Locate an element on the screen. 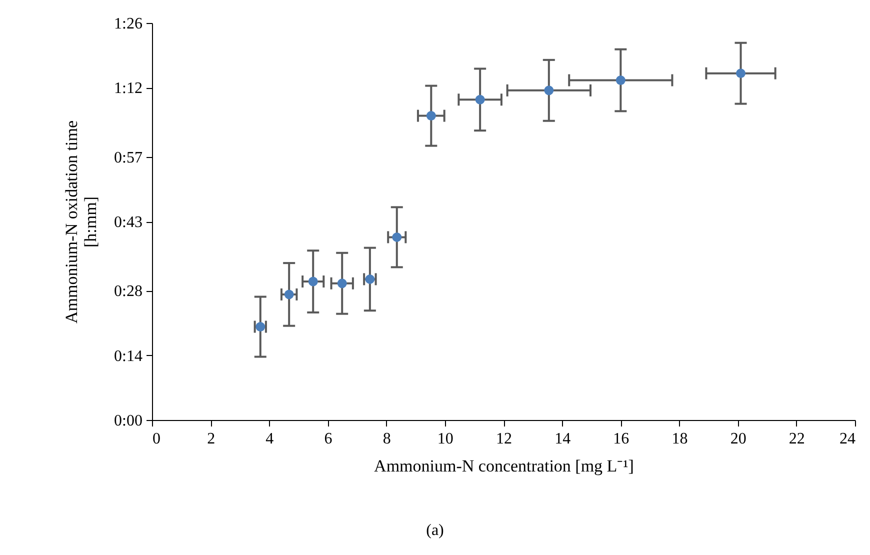  x-tick-label: 10 is located at coordinates (445, 439).